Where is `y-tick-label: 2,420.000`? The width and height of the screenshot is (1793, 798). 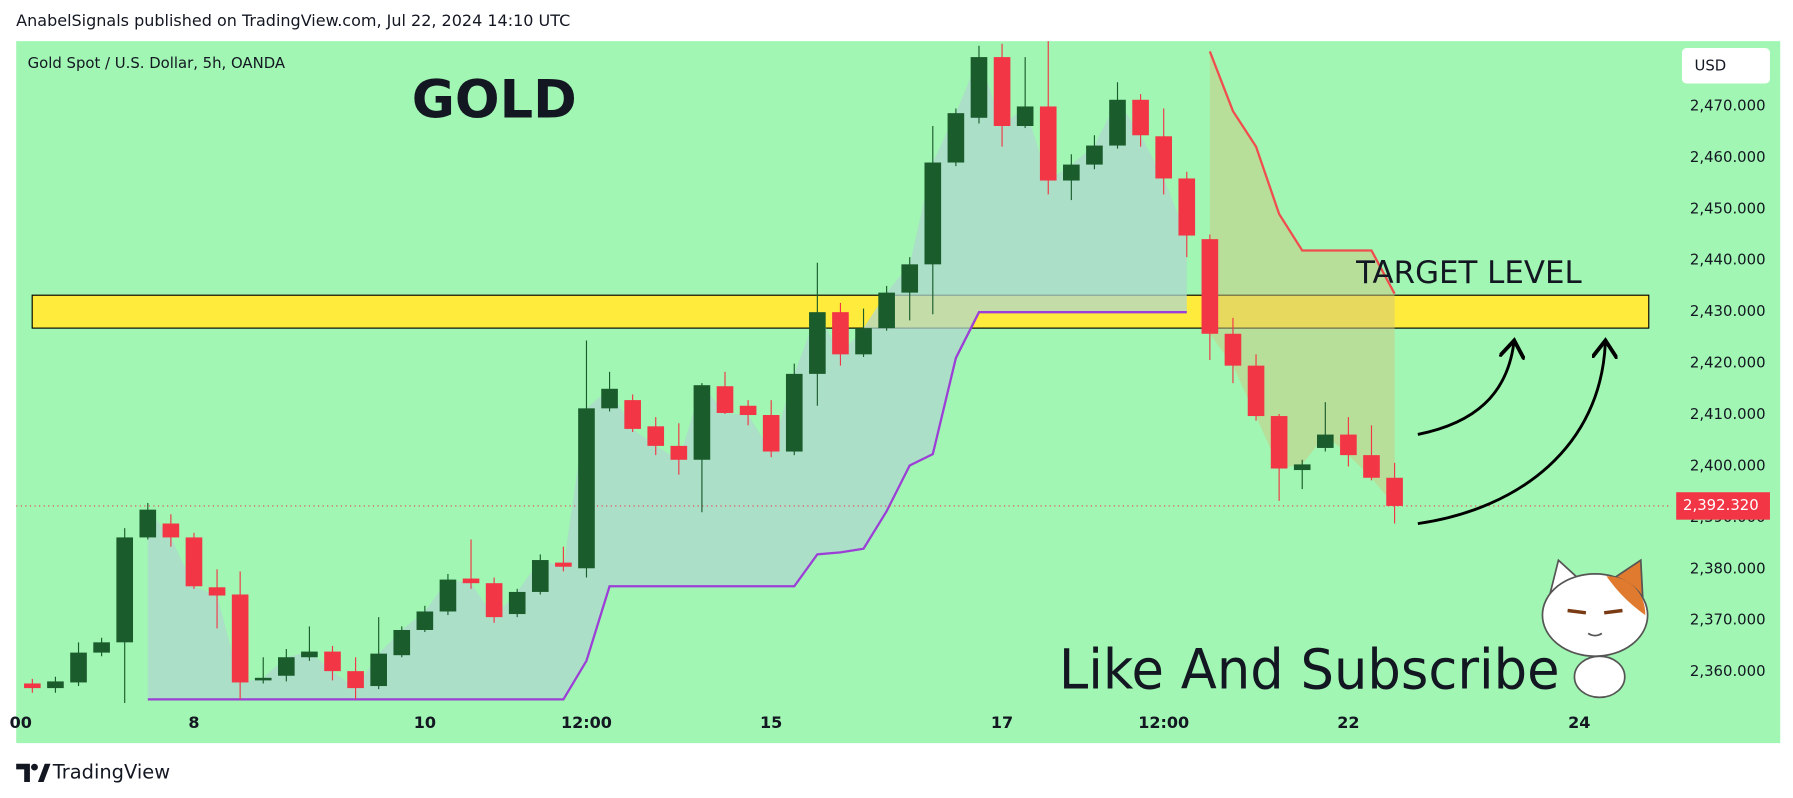 y-tick-label: 2,420.000 is located at coordinates (1728, 363).